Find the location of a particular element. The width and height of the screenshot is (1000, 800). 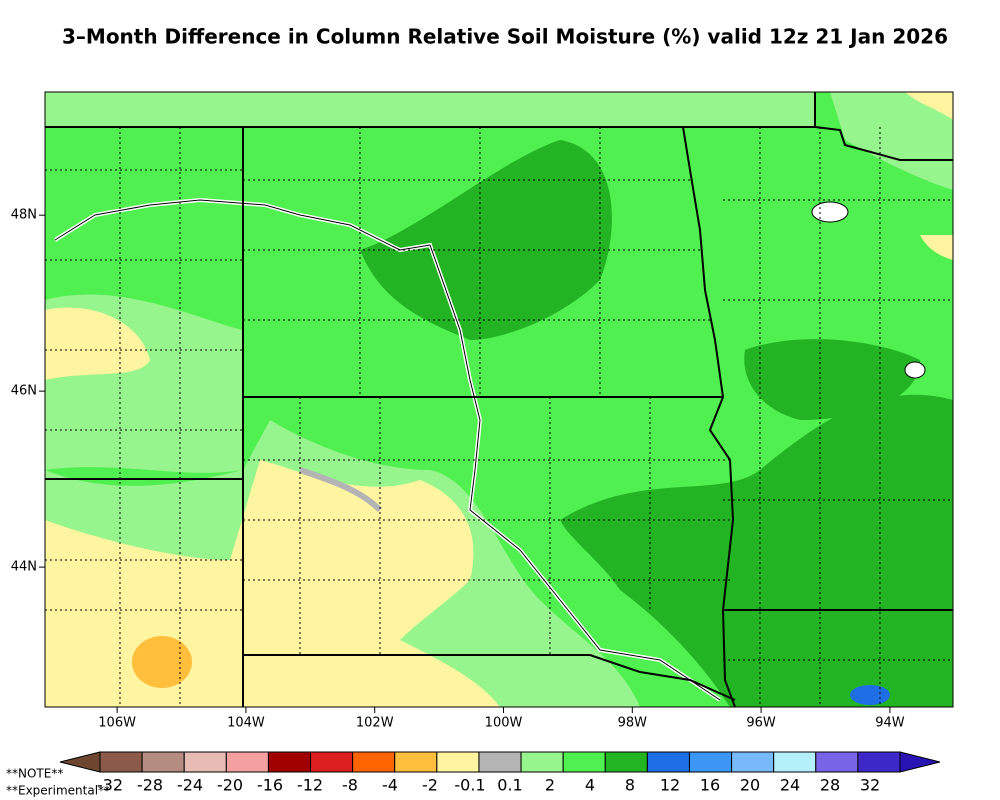

colorbar-label: -8 is located at coordinates (350, 785).